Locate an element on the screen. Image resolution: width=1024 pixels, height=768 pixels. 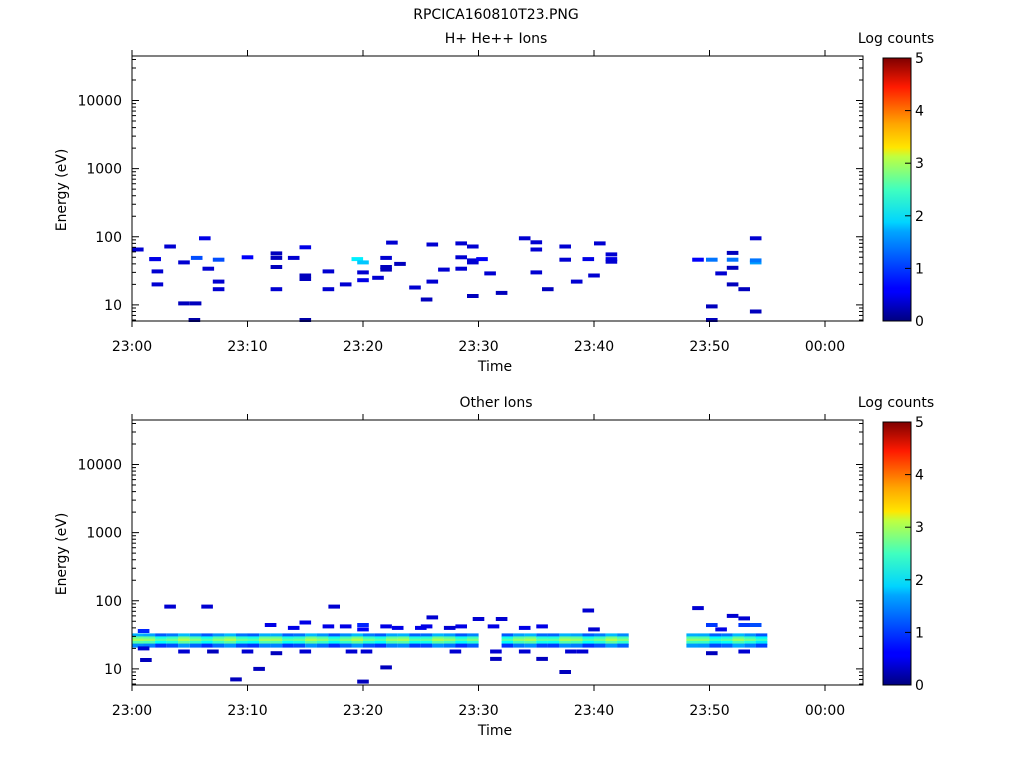
heatmap-cells is located at coordinates (450, 644).